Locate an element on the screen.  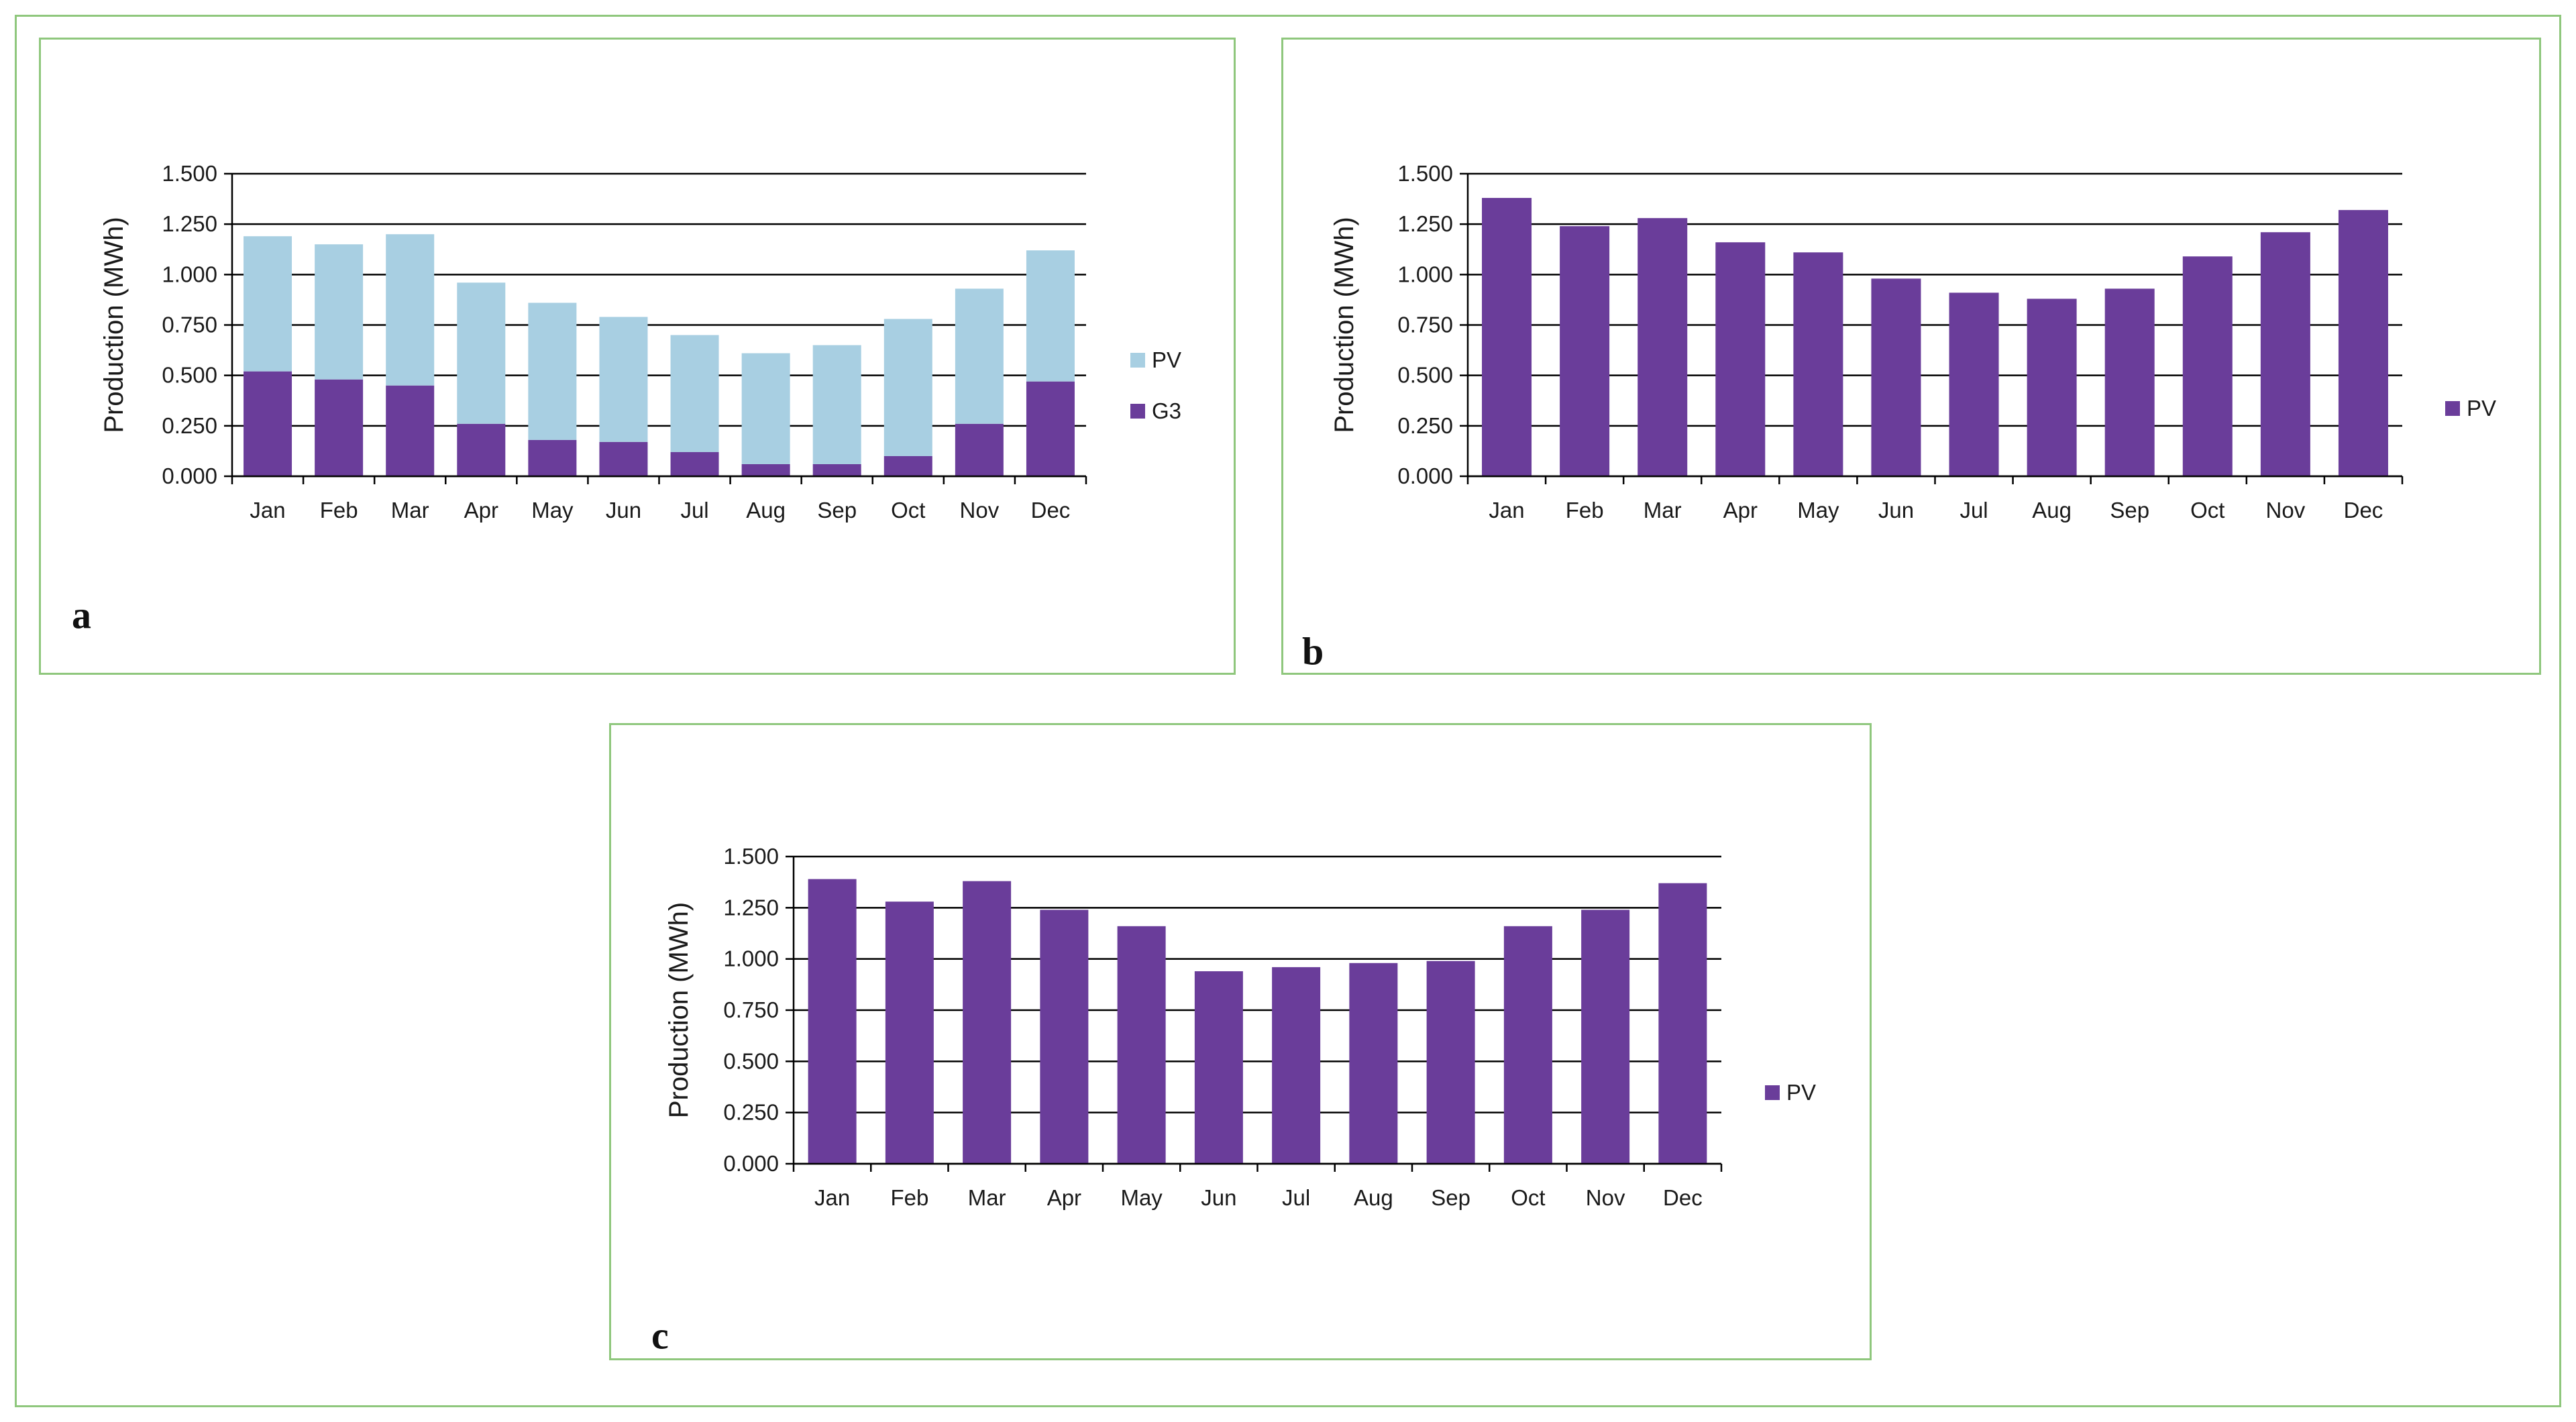
panel-label-a: a is located at coordinates (81, 615).